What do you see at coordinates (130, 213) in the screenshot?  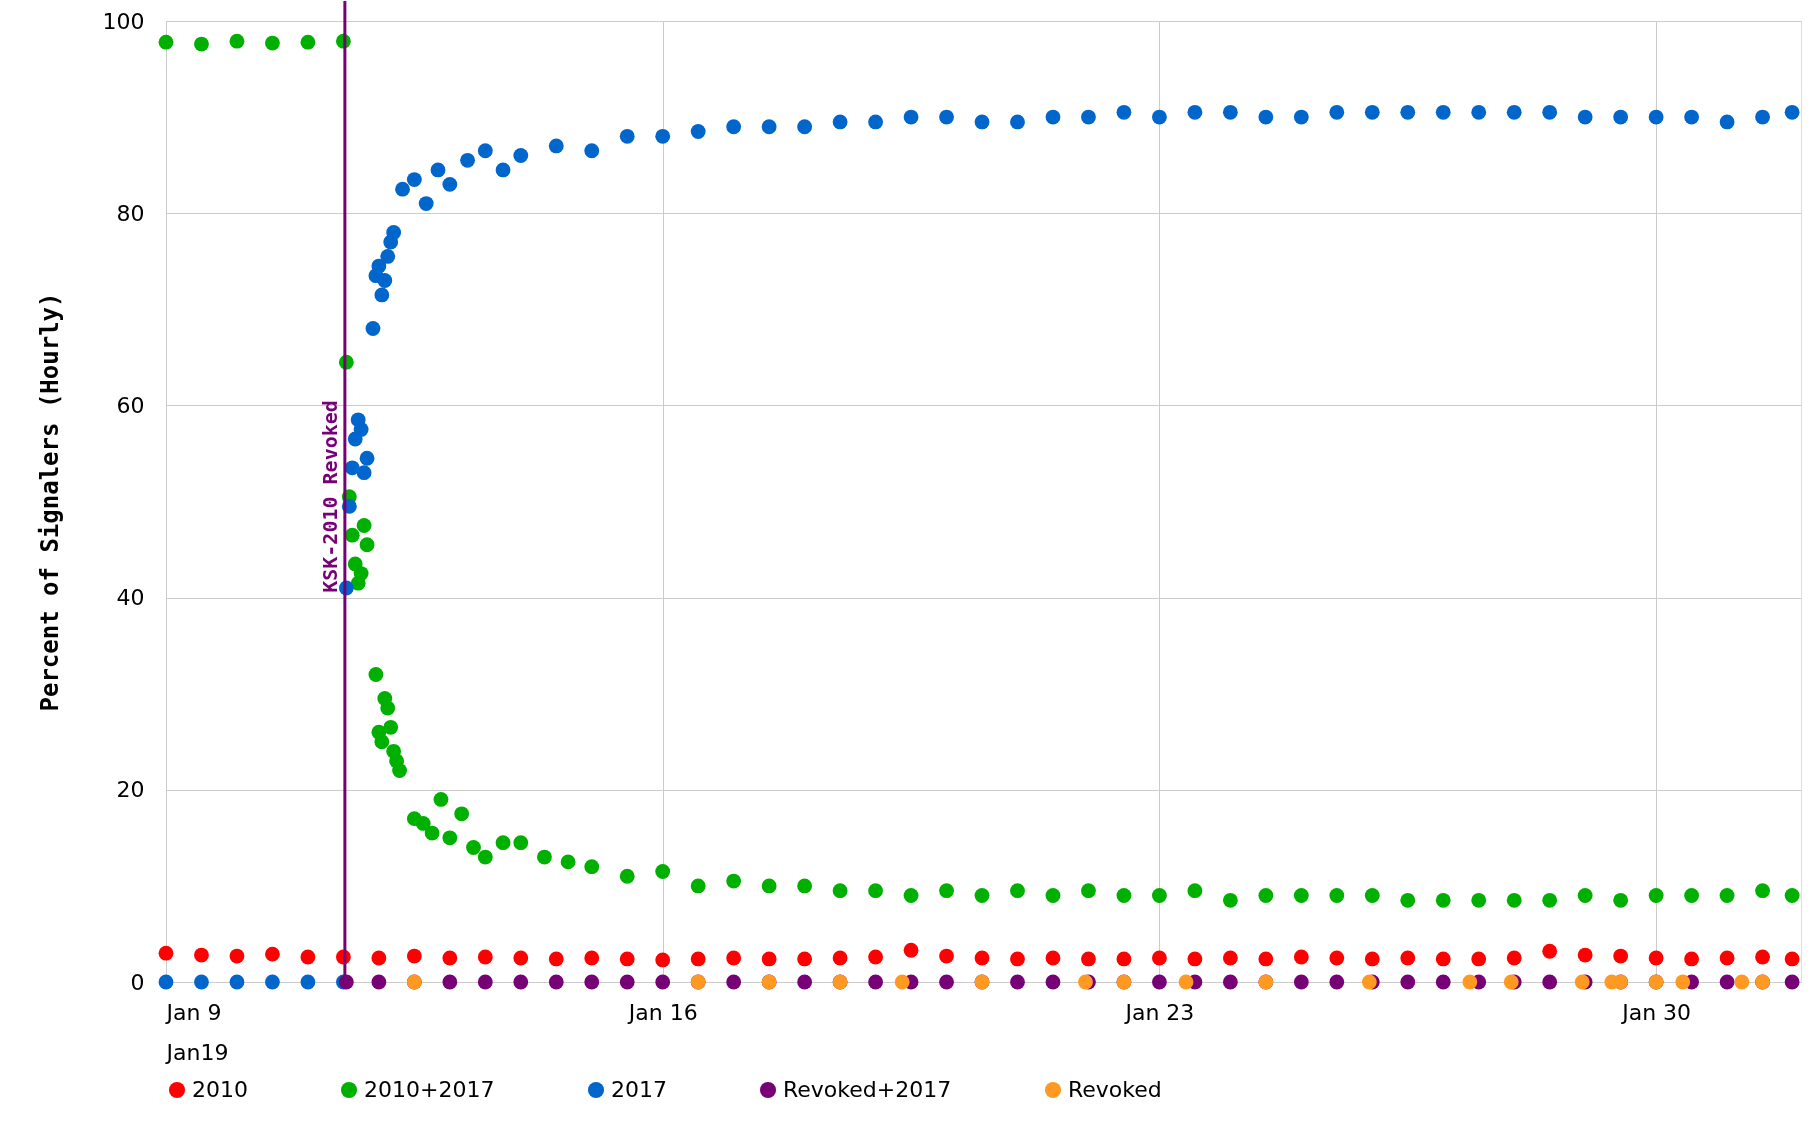 I see `y-tick-label: 80` at bounding box center [130, 213].